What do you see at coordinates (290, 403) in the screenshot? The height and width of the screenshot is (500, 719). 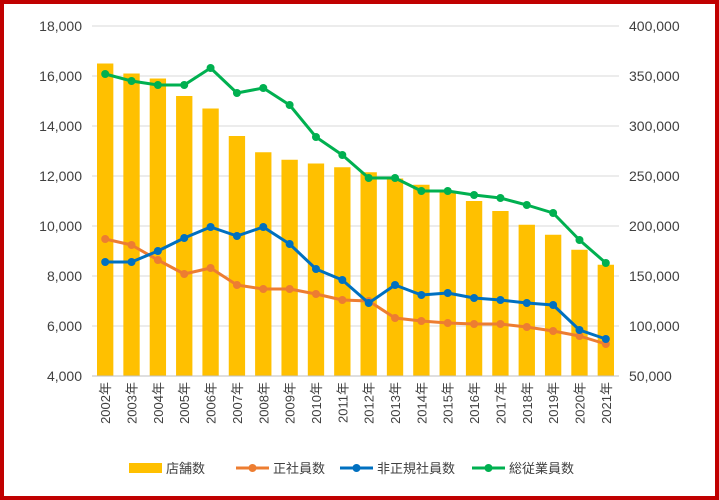 I see `x-tick-label: 2009年` at bounding box center [290, 403].